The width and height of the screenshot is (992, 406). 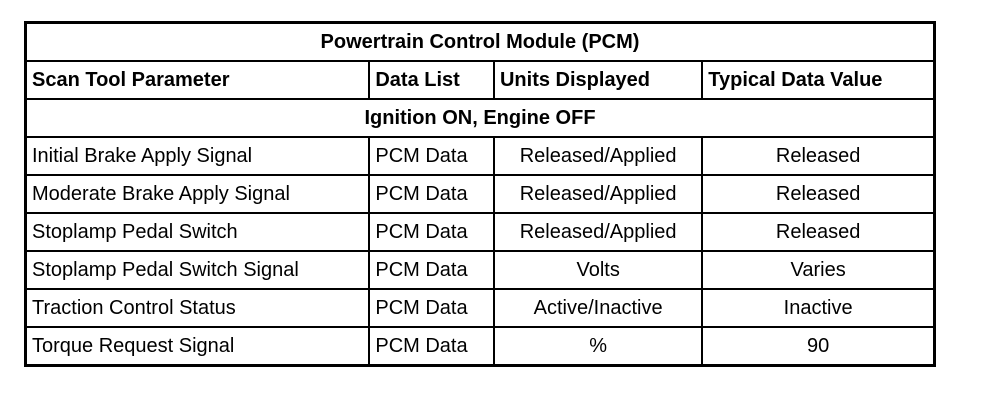 What do you see at coordinates (598, 308) in the screenshot?
I see `cell-units: Active/Inactive` at bounding box center [598, 308].